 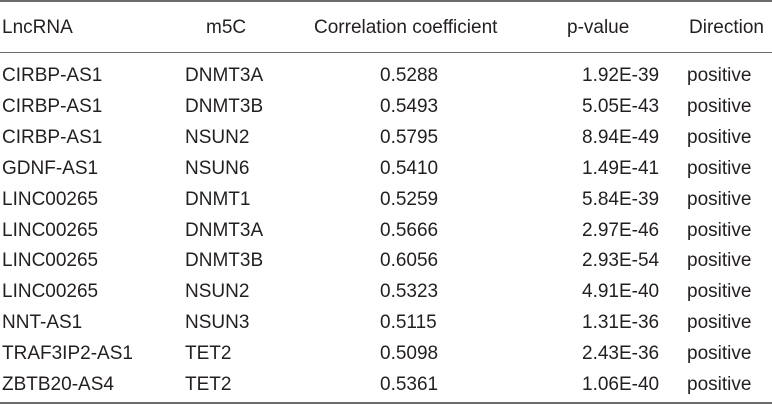 I want to click on cell-correlation-coefficient: 0.6056, so click(x=409, y=261).